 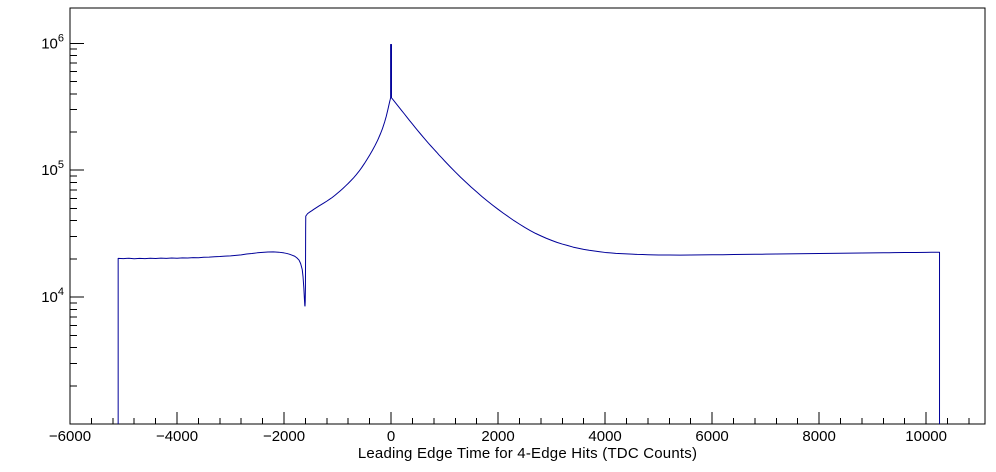 What do you see at coordinates (497, 436) in the screenshot?
I see `x-tick-label: 2000` at bounding box center [497, 436].